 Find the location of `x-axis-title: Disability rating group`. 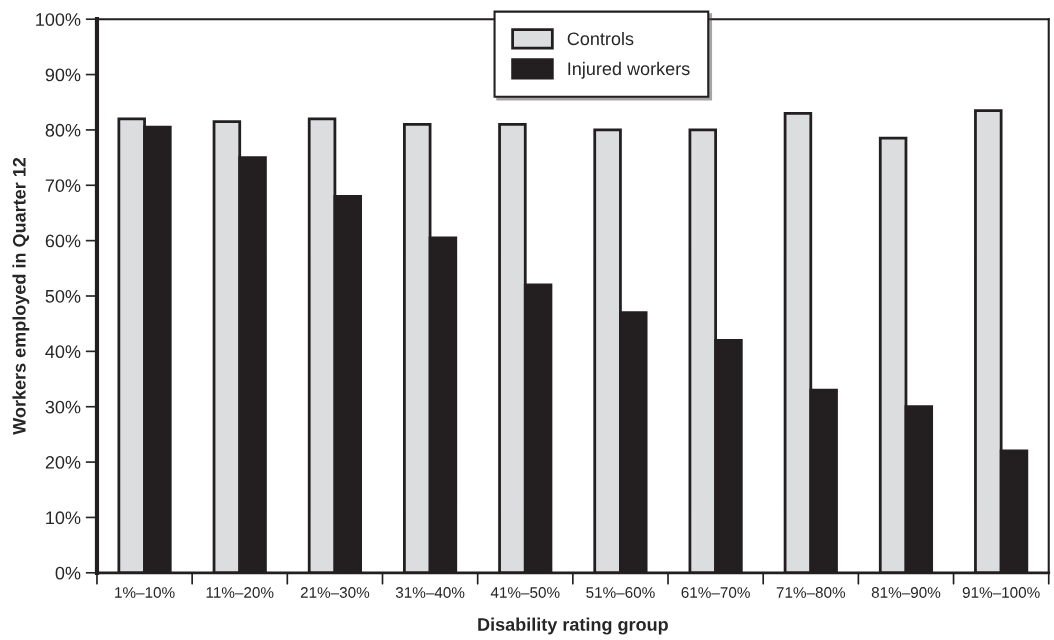

x-axis-title: Disability rating group is located at coordinates (573, 626).